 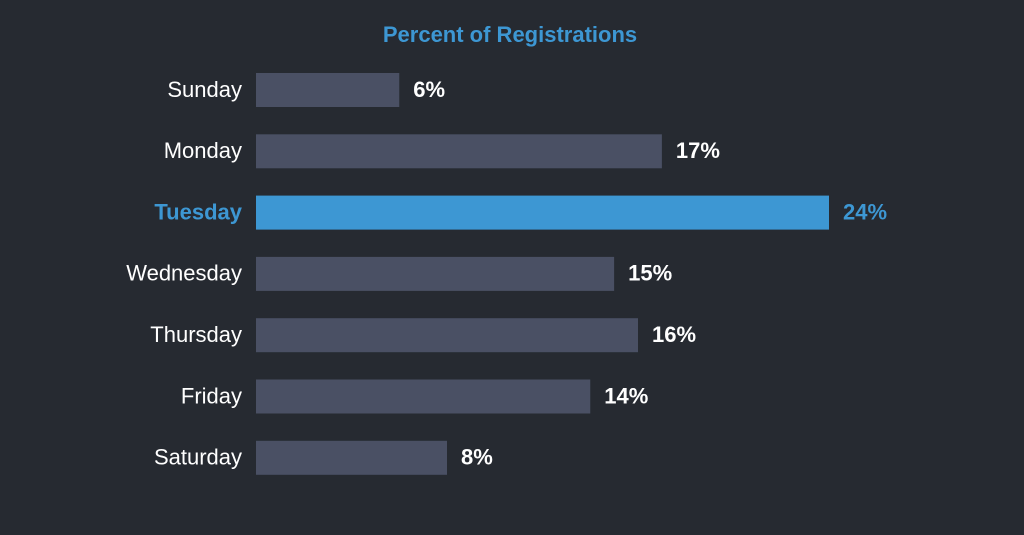 What do you see at coordinates (203, 150) in the screenshot?
I see `category-label: Monday` at bounding box center [203, 150].